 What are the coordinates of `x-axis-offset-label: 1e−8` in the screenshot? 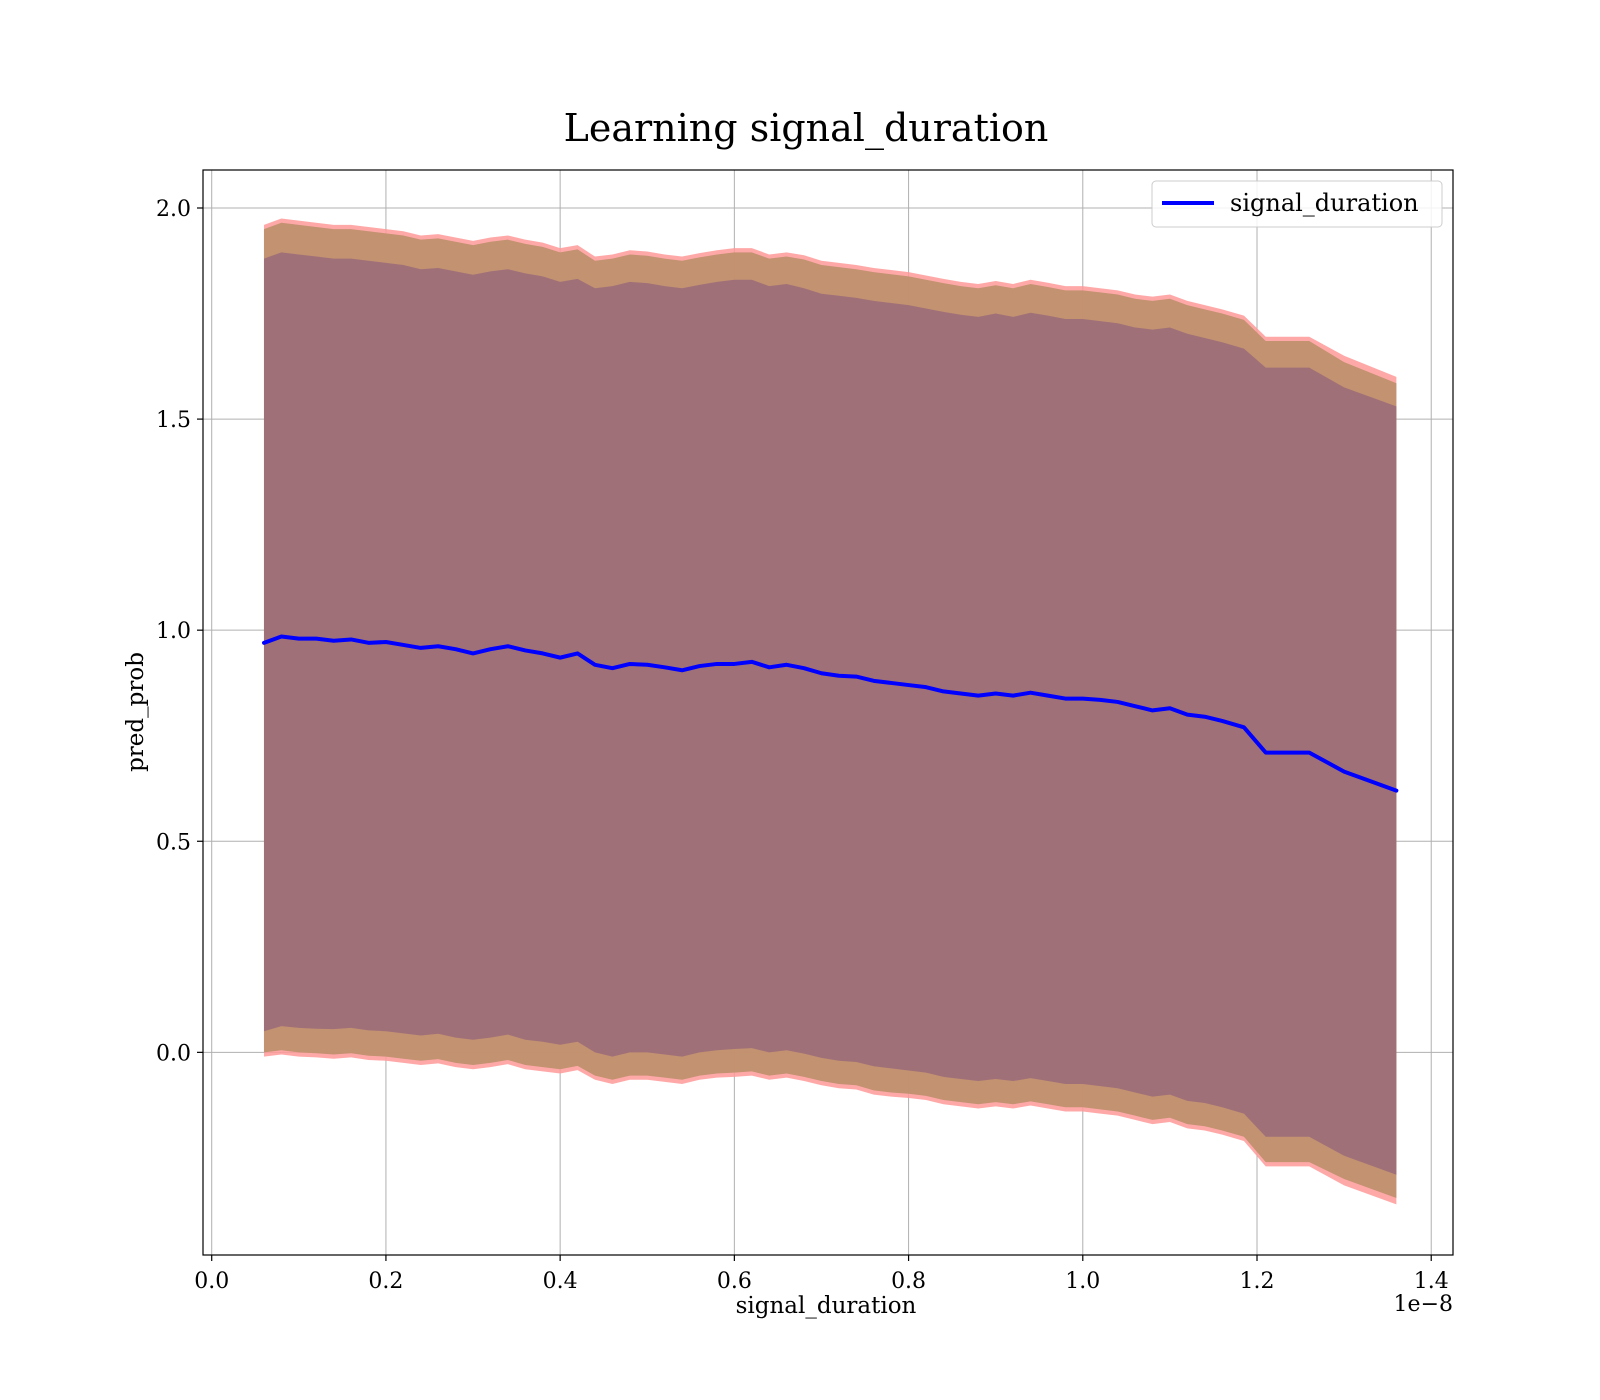 It's located at (1423, 1304).